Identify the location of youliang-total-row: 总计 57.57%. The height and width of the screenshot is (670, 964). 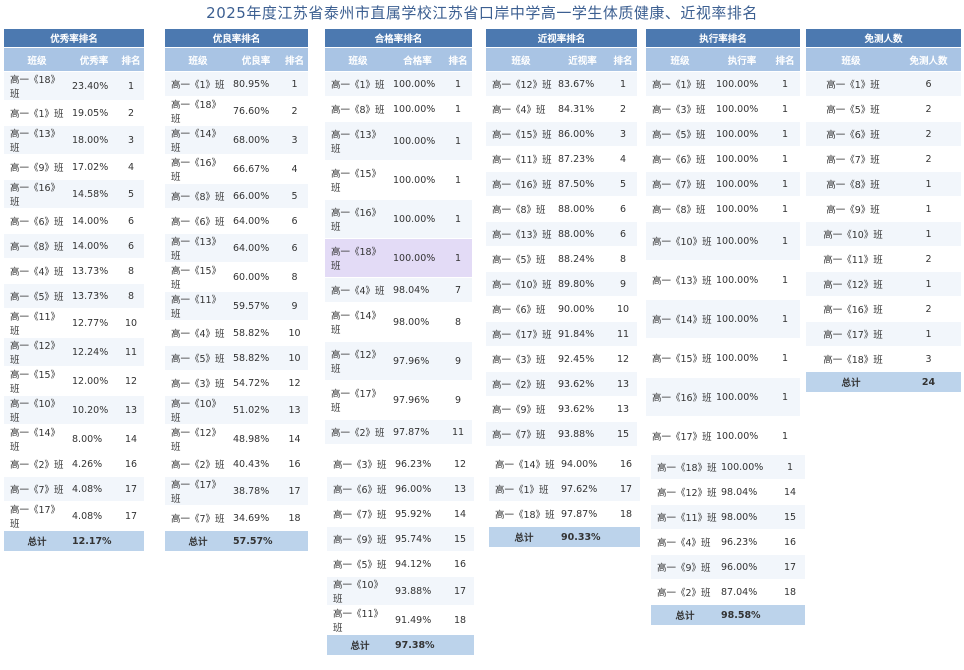
(236, 541).